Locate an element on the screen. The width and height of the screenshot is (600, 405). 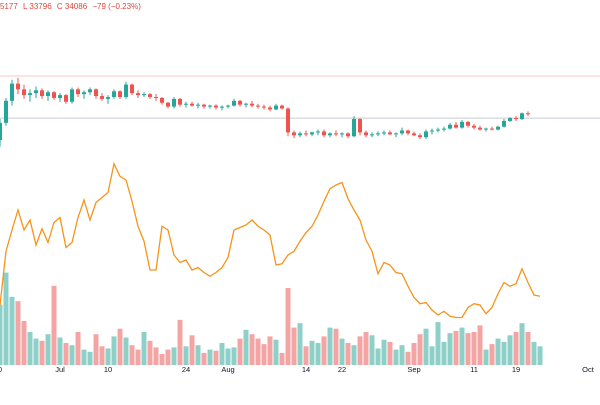
x-axis-tick-label: 22 is located at coordinates (342, 369).